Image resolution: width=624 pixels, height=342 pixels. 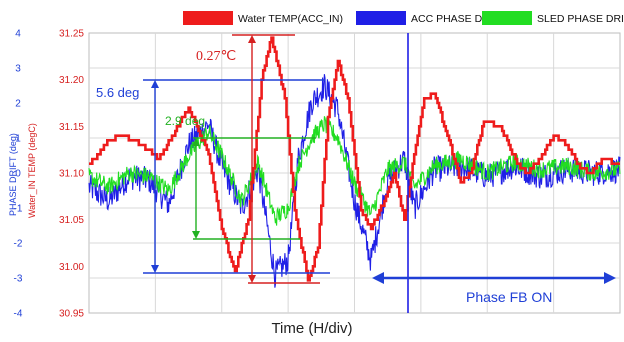 What do you see at coordinates (18, 69) in the screenshot?
I see `y-tick-label-left: 3` at bounding box center [18, 69].